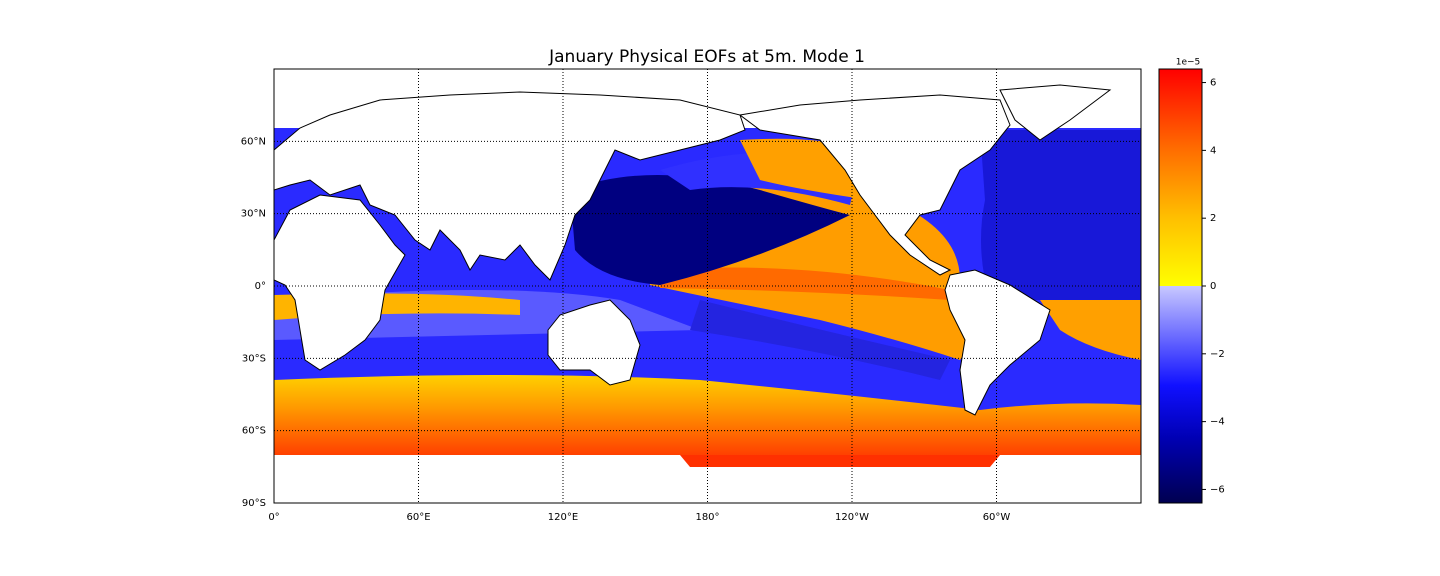 Image resolution: width=1440 pixels, height=576 pixels. Describe the element at coordinates (706, 57) in the screenshot. I see `chart-title: January Physical EOFs at 5m. Mode 1` at that location.